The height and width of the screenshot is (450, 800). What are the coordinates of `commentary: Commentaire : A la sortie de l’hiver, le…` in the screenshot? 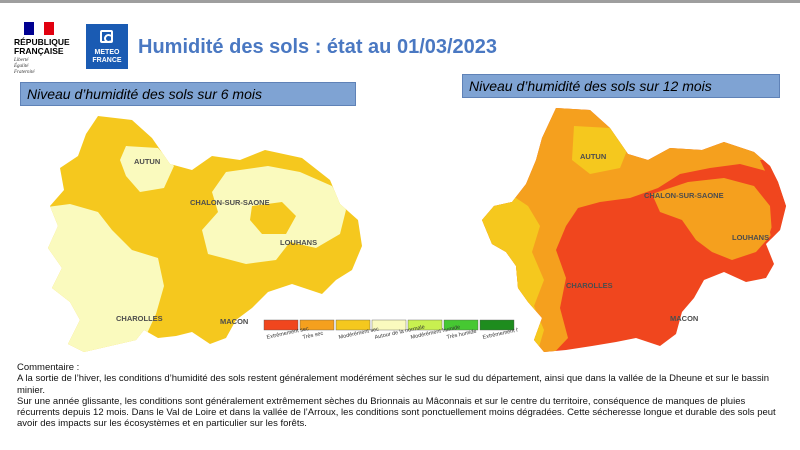 It's located at (402, 396).